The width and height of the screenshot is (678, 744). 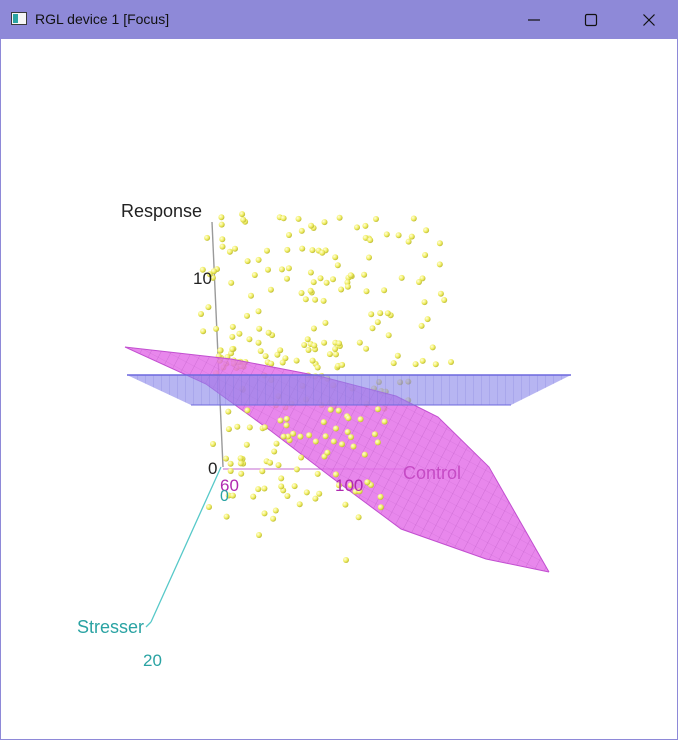 What do you see at coordinates (212, 468) in the screenshot?
I see `response-tick-0: 0` at bounding box center [212, 468].